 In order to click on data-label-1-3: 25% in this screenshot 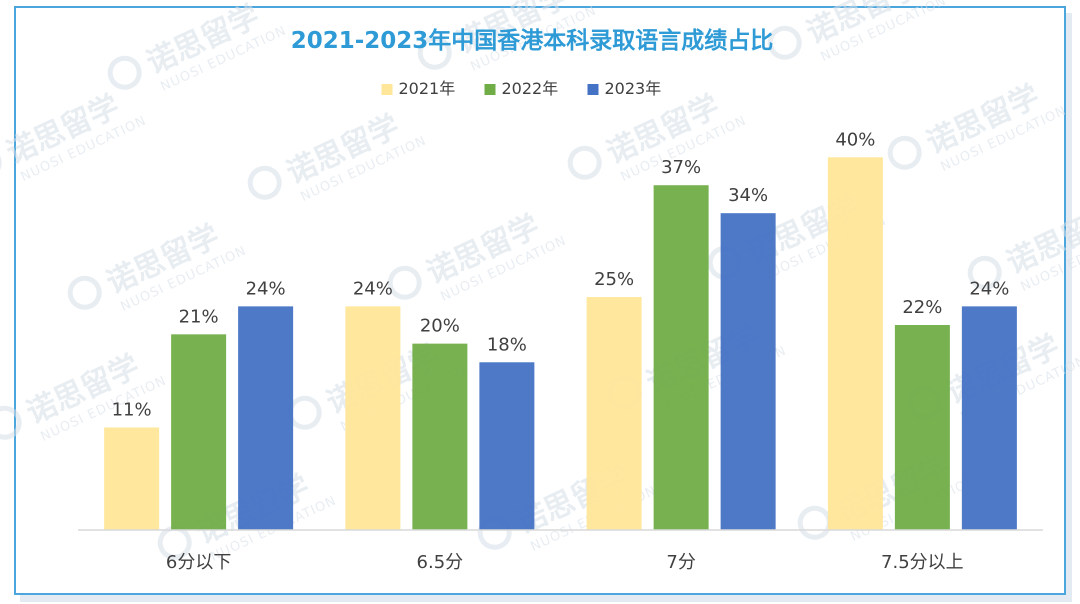, I will do `click(614, 279)`.